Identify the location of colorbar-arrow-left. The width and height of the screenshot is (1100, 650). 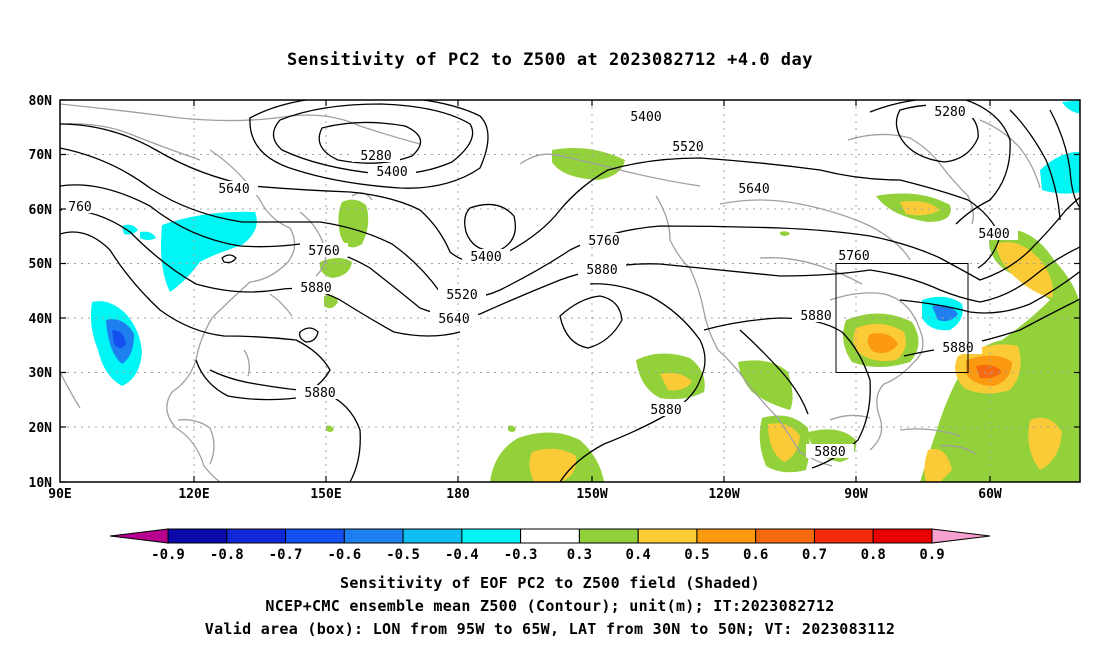
(139, 536).